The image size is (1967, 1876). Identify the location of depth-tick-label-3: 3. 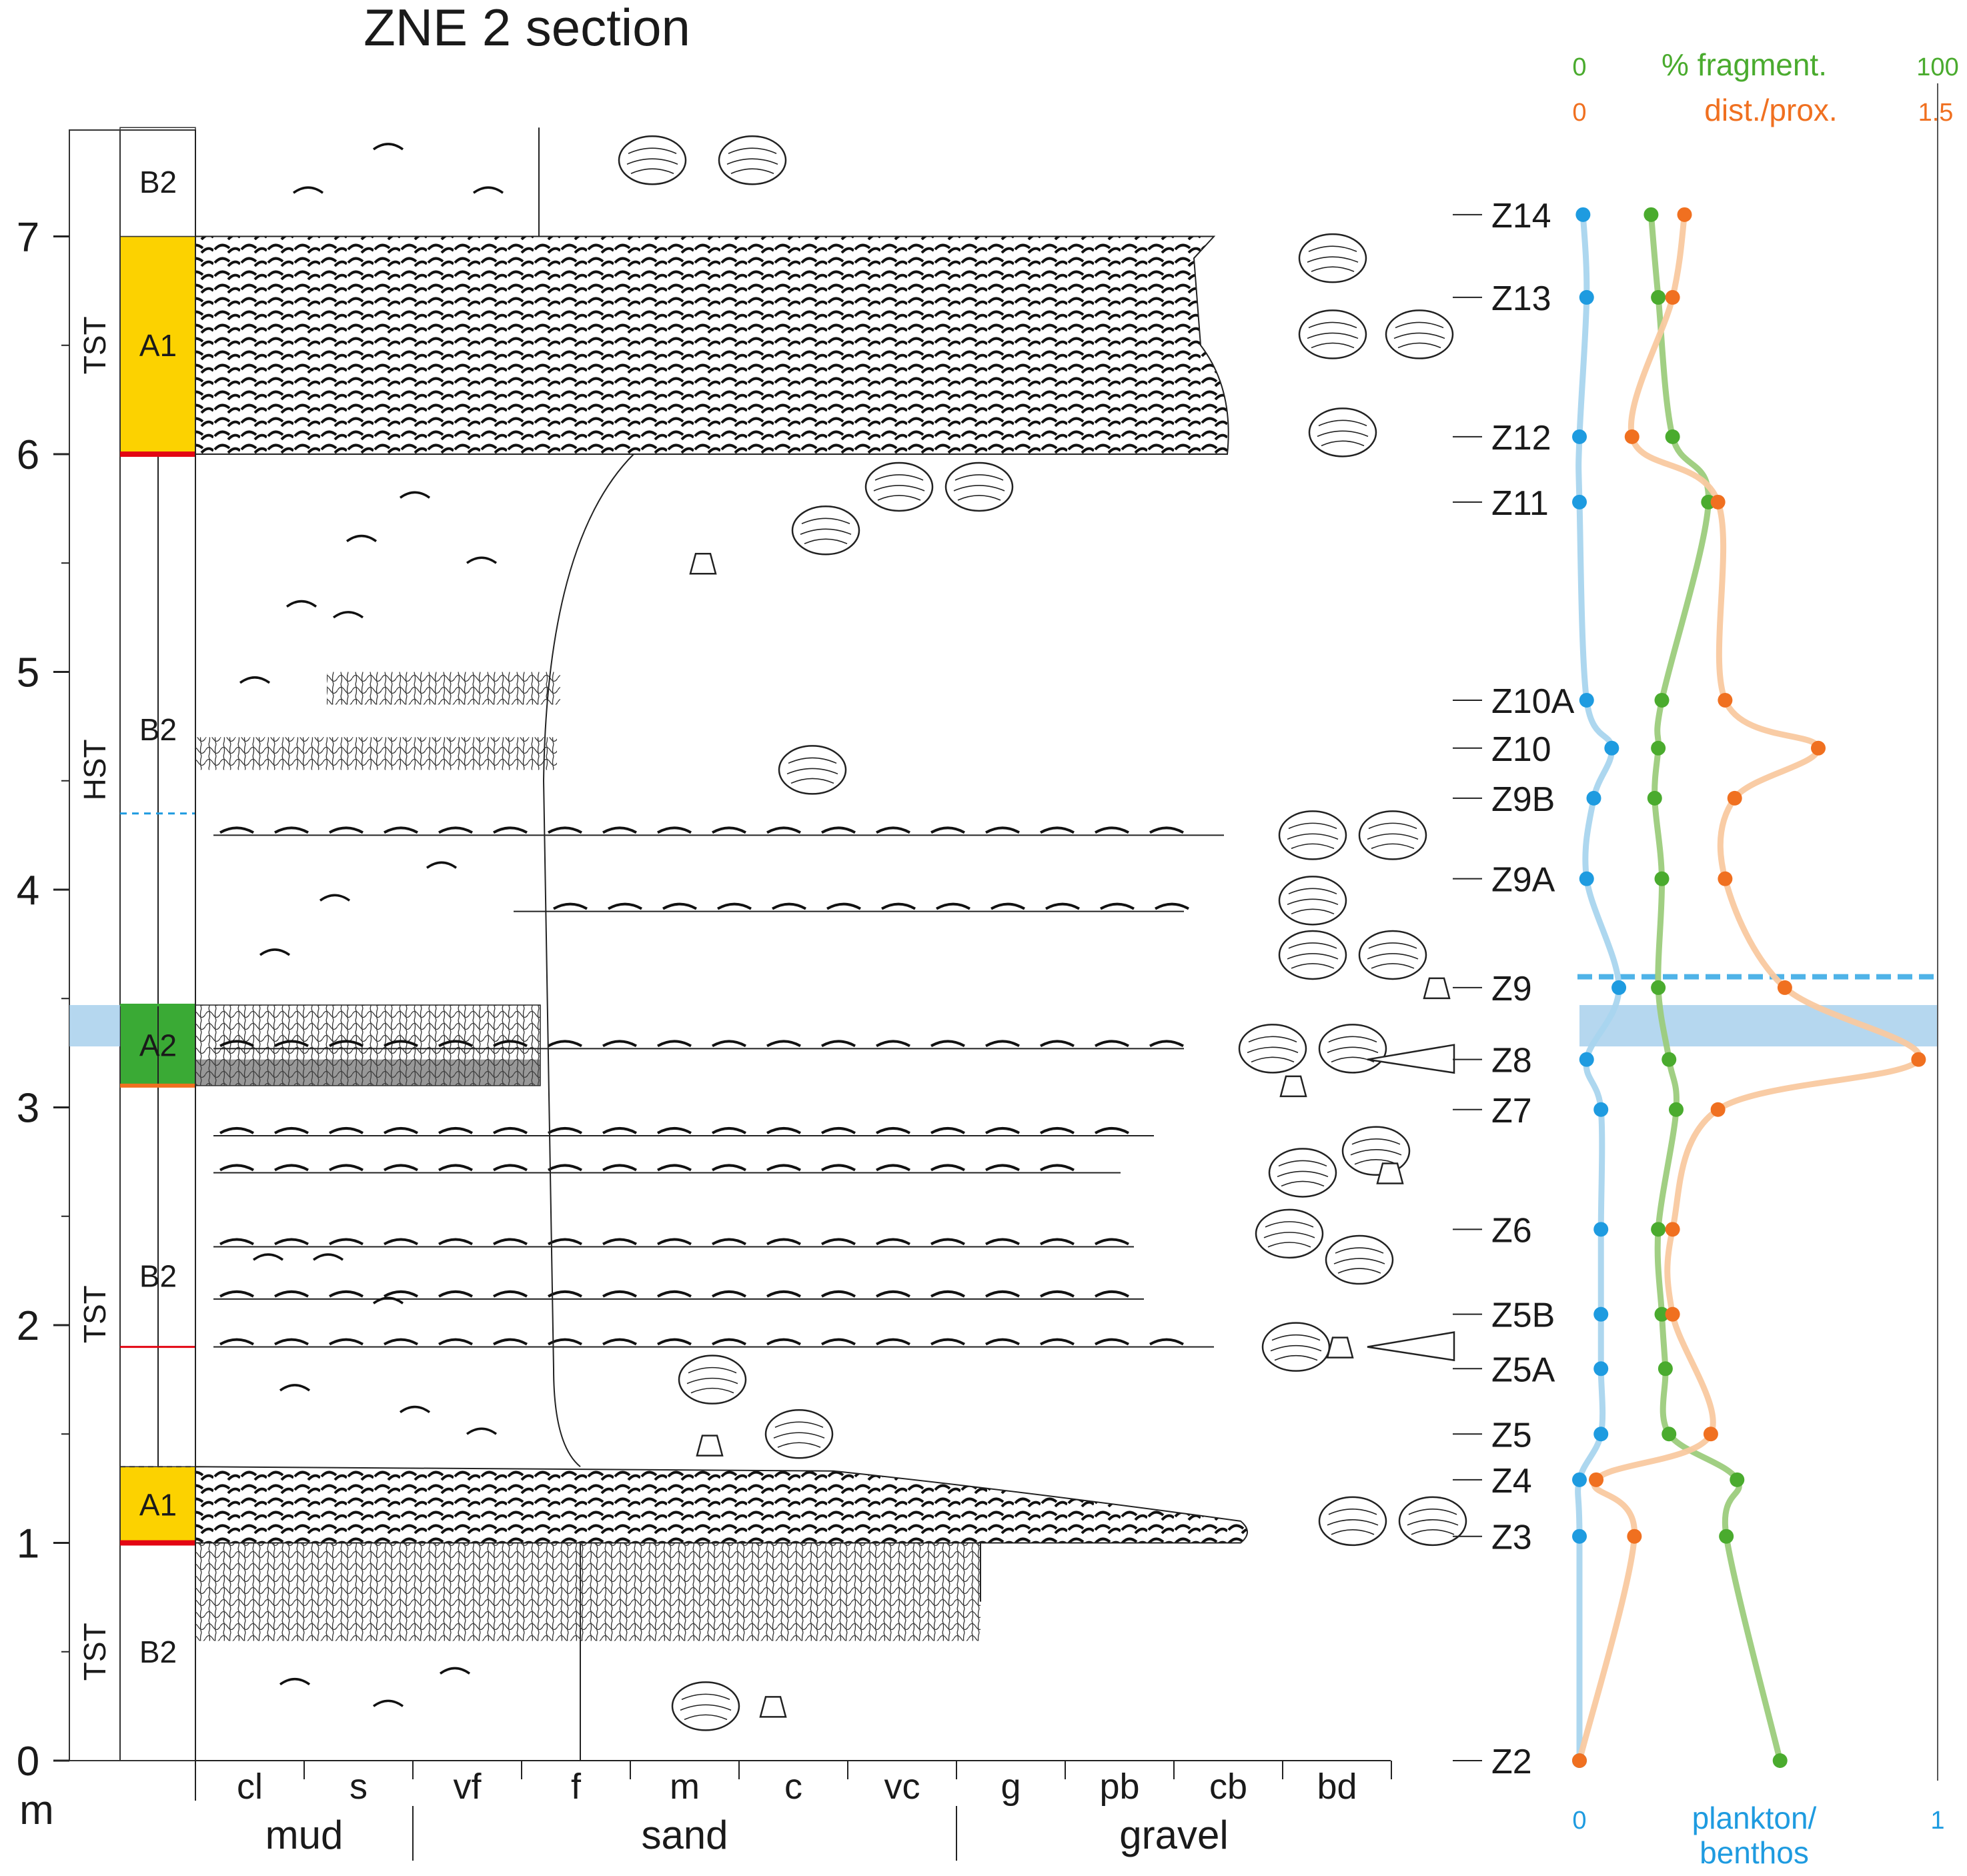
(28, 1109).